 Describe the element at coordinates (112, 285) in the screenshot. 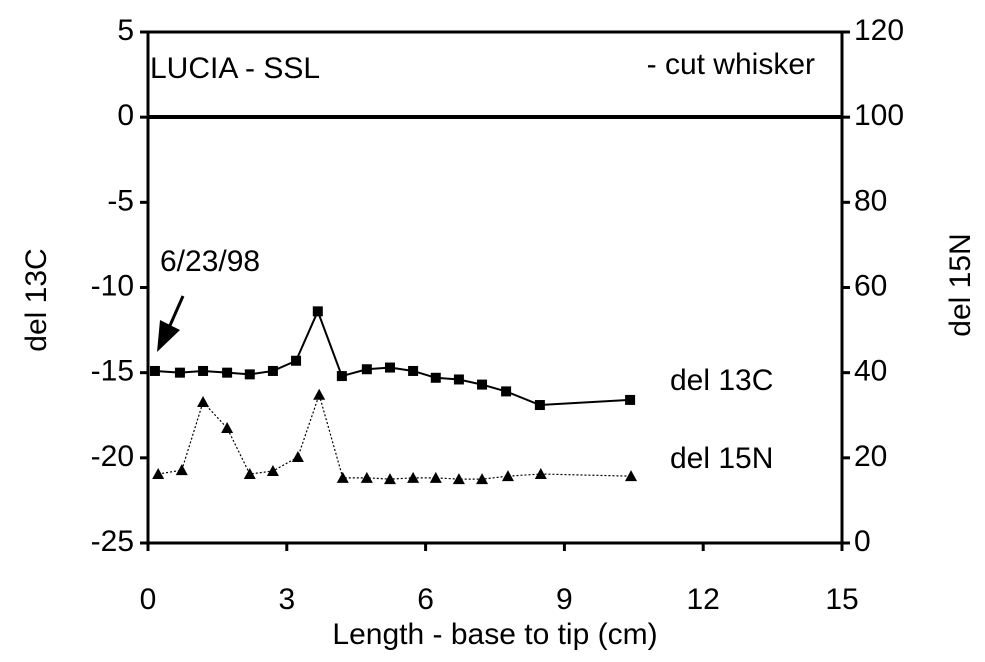

I see `y-tick-label: -10` at that location.